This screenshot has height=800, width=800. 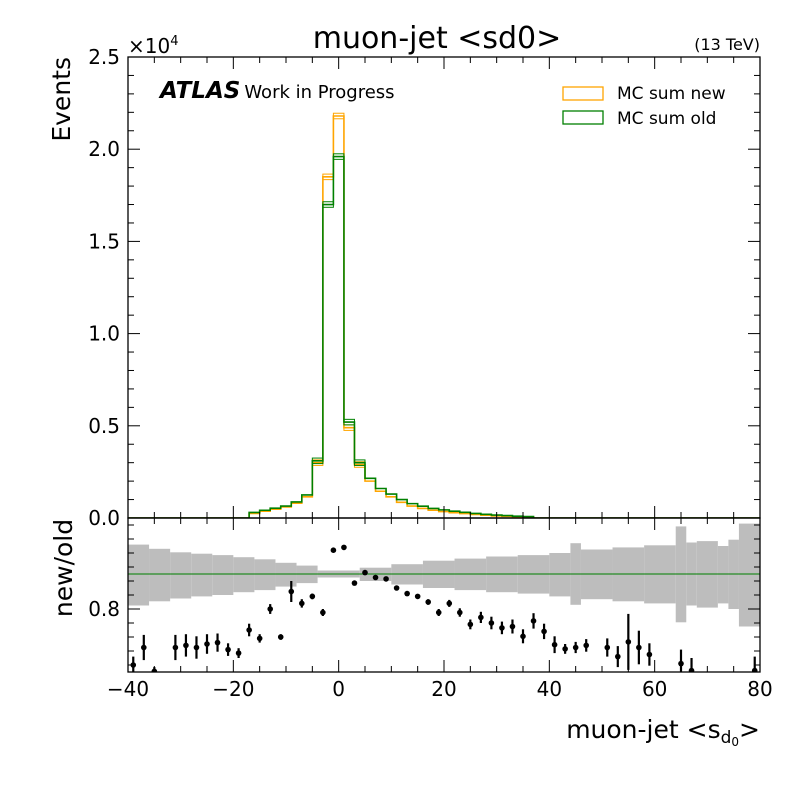 I want to click on y-tick-label-main: 1.5, so click(x=104, y=241).